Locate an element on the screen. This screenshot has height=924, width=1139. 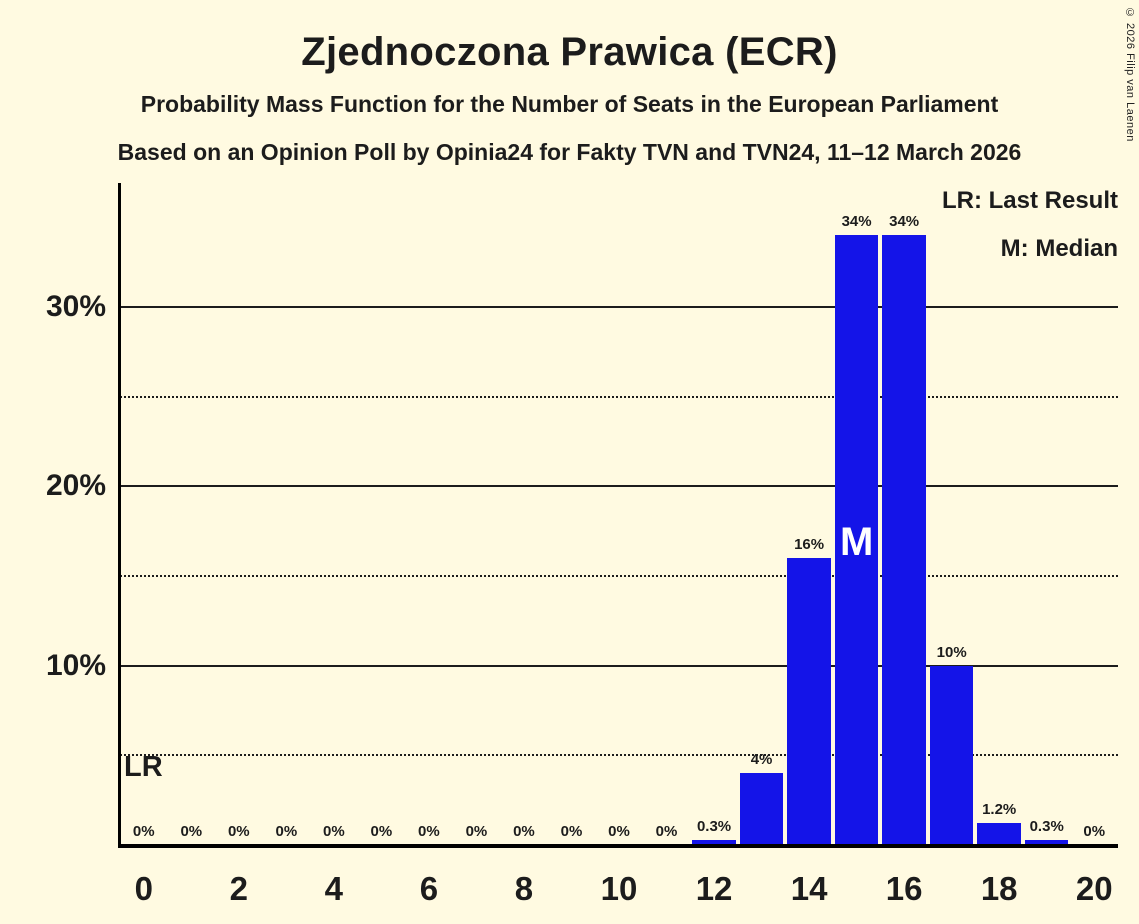
x-axis-tick-label: 10 is located at coordinates (619, 888).